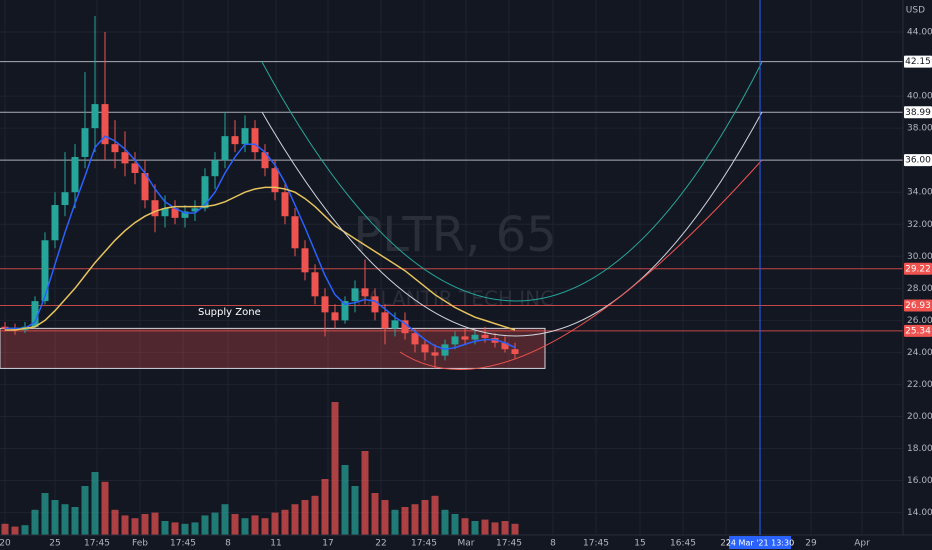 The width and height of the screenshot is (932, 550). I want to click on crosshair-label-bg, so click(760, 542).